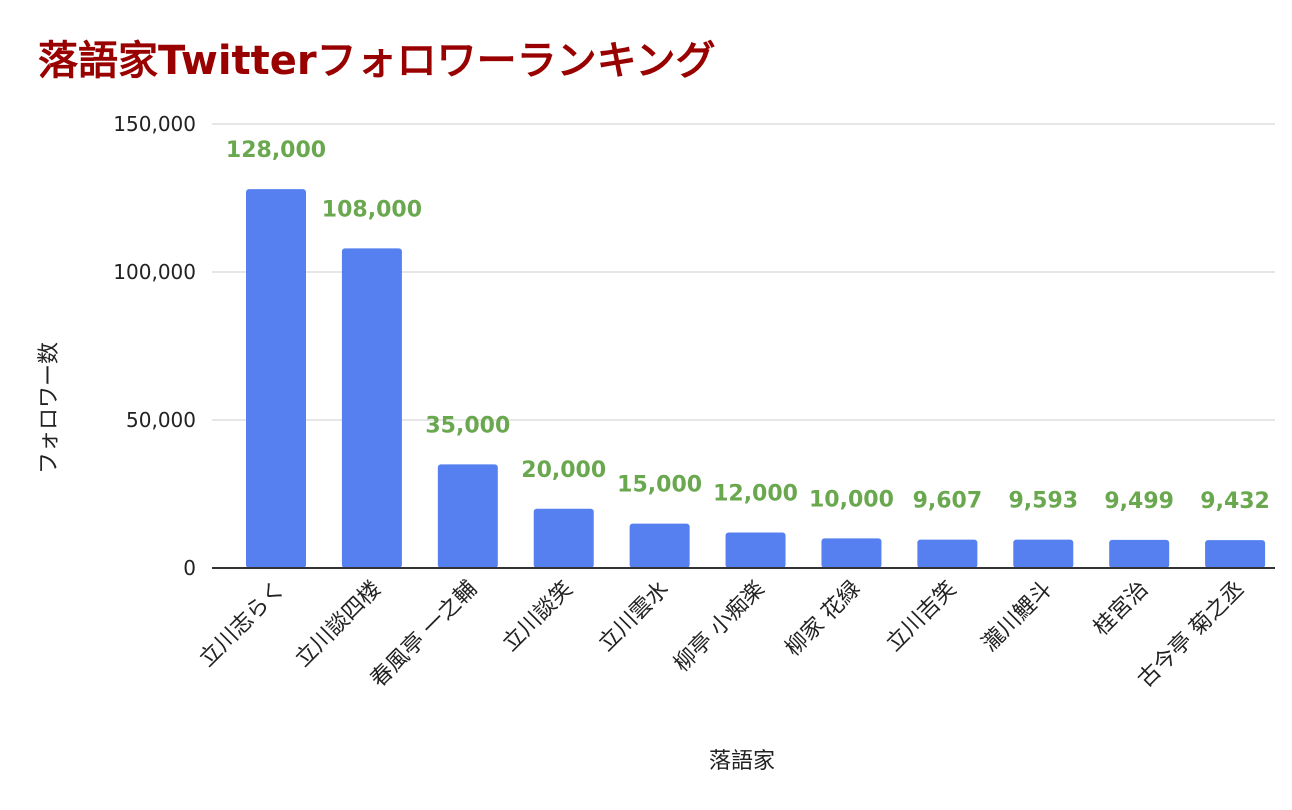 This screenshot has height=810, width=1292. Describe the element at coordinates (922, 617) in the screenshot. I see `x-category-label: 立川吉笑` at that location.